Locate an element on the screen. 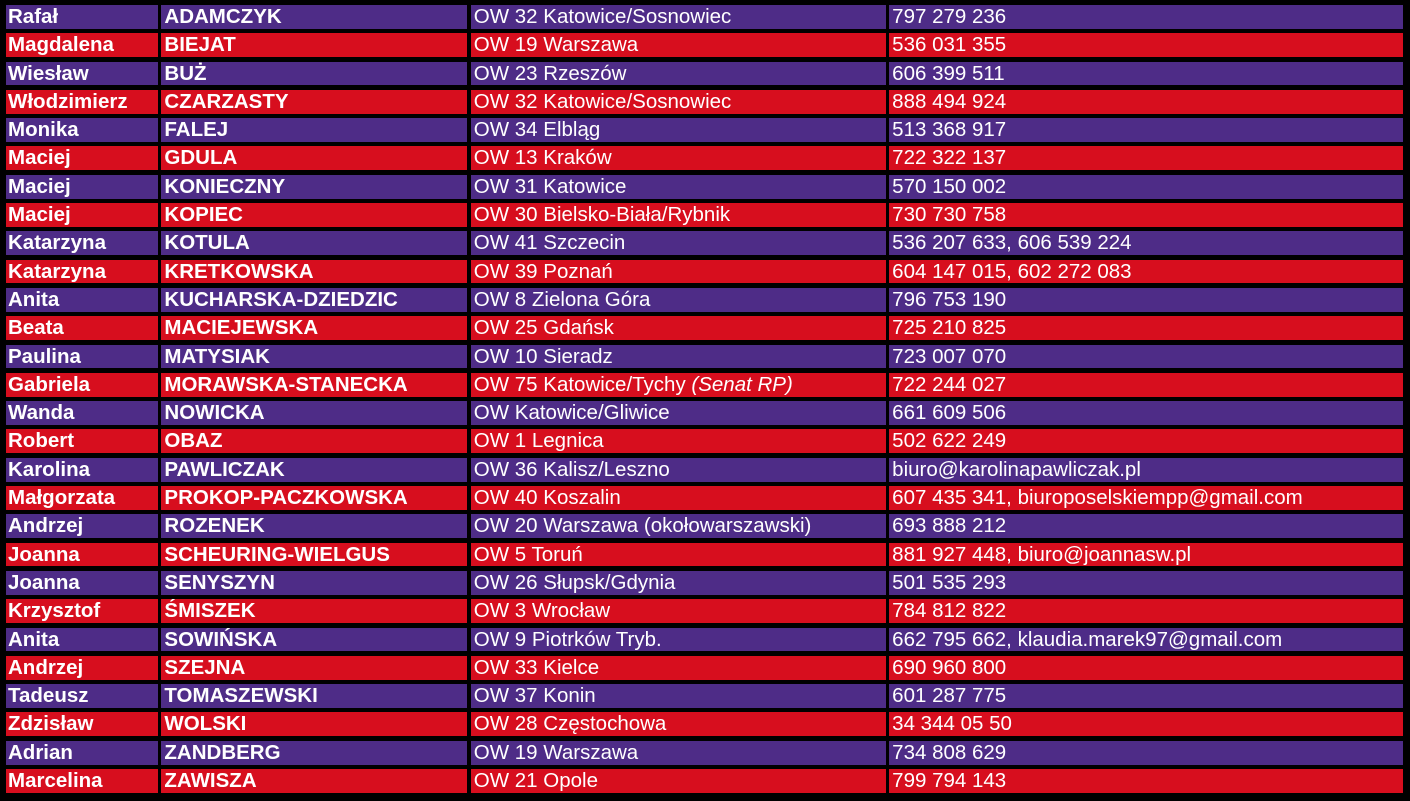  district-cell: OW 3 Wrocław is located at coordinates (678, 611).